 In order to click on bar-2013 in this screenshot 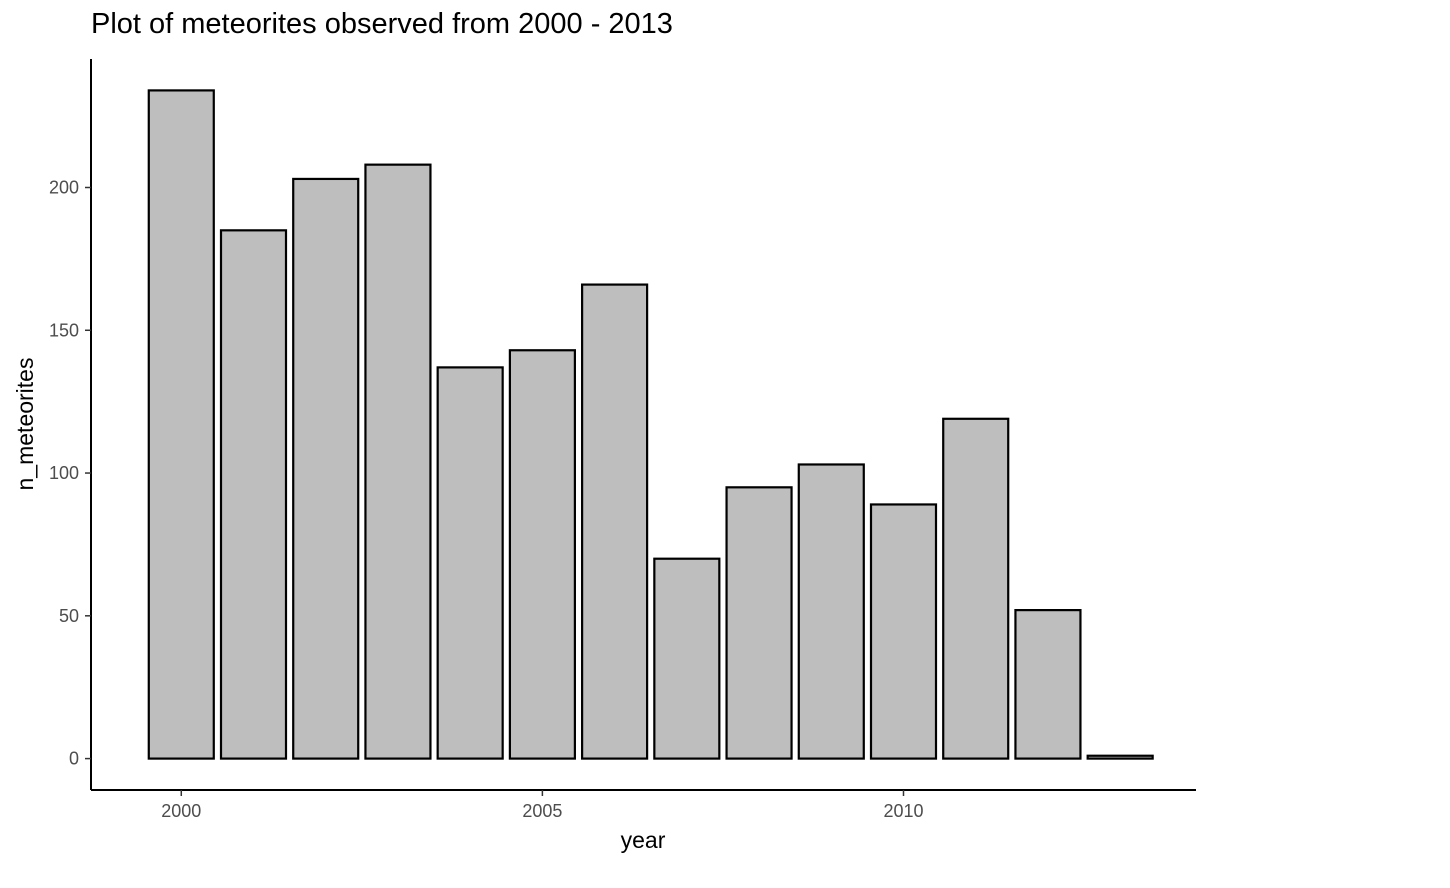, I will do `click(1120, 757)`.